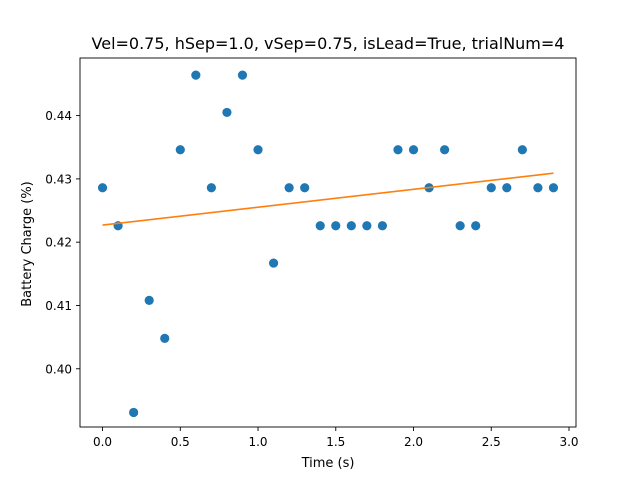 Image resolution: width=640 pixels, height=480 pixels. Describe the element at coordinates (335, 442) in the screenshot. I see `x-tick-label: 1.5` at that location.